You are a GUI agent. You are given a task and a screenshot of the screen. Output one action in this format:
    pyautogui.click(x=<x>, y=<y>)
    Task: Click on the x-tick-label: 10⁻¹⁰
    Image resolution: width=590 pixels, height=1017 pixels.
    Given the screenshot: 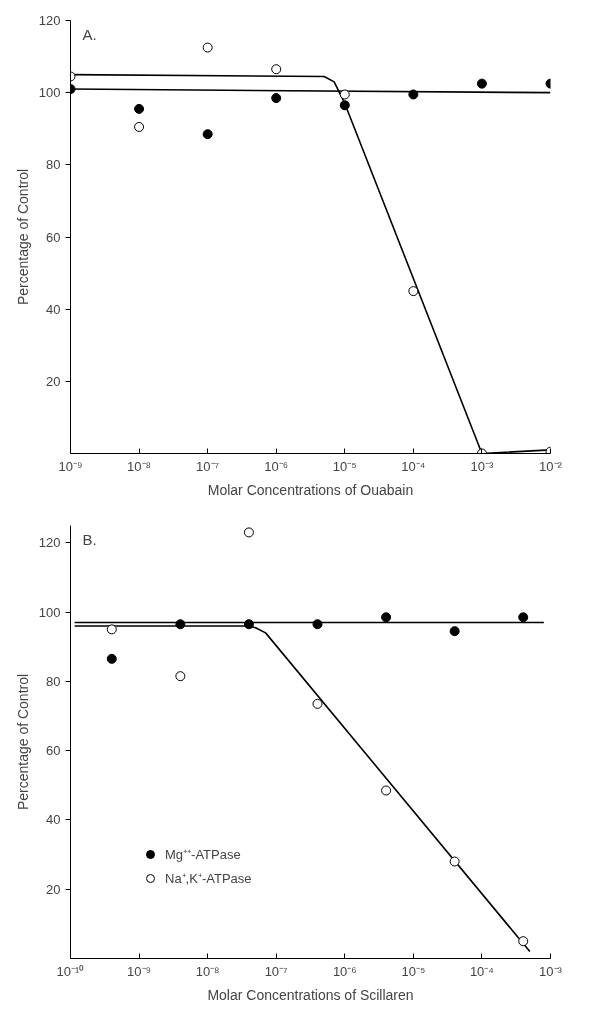 What is the action you would take?
    pyautogui.click(x=70, y=971)
    